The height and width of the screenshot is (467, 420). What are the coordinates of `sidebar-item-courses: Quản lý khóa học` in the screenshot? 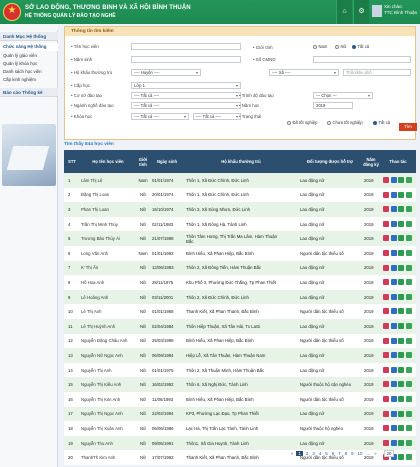 It's located at (20, 63).